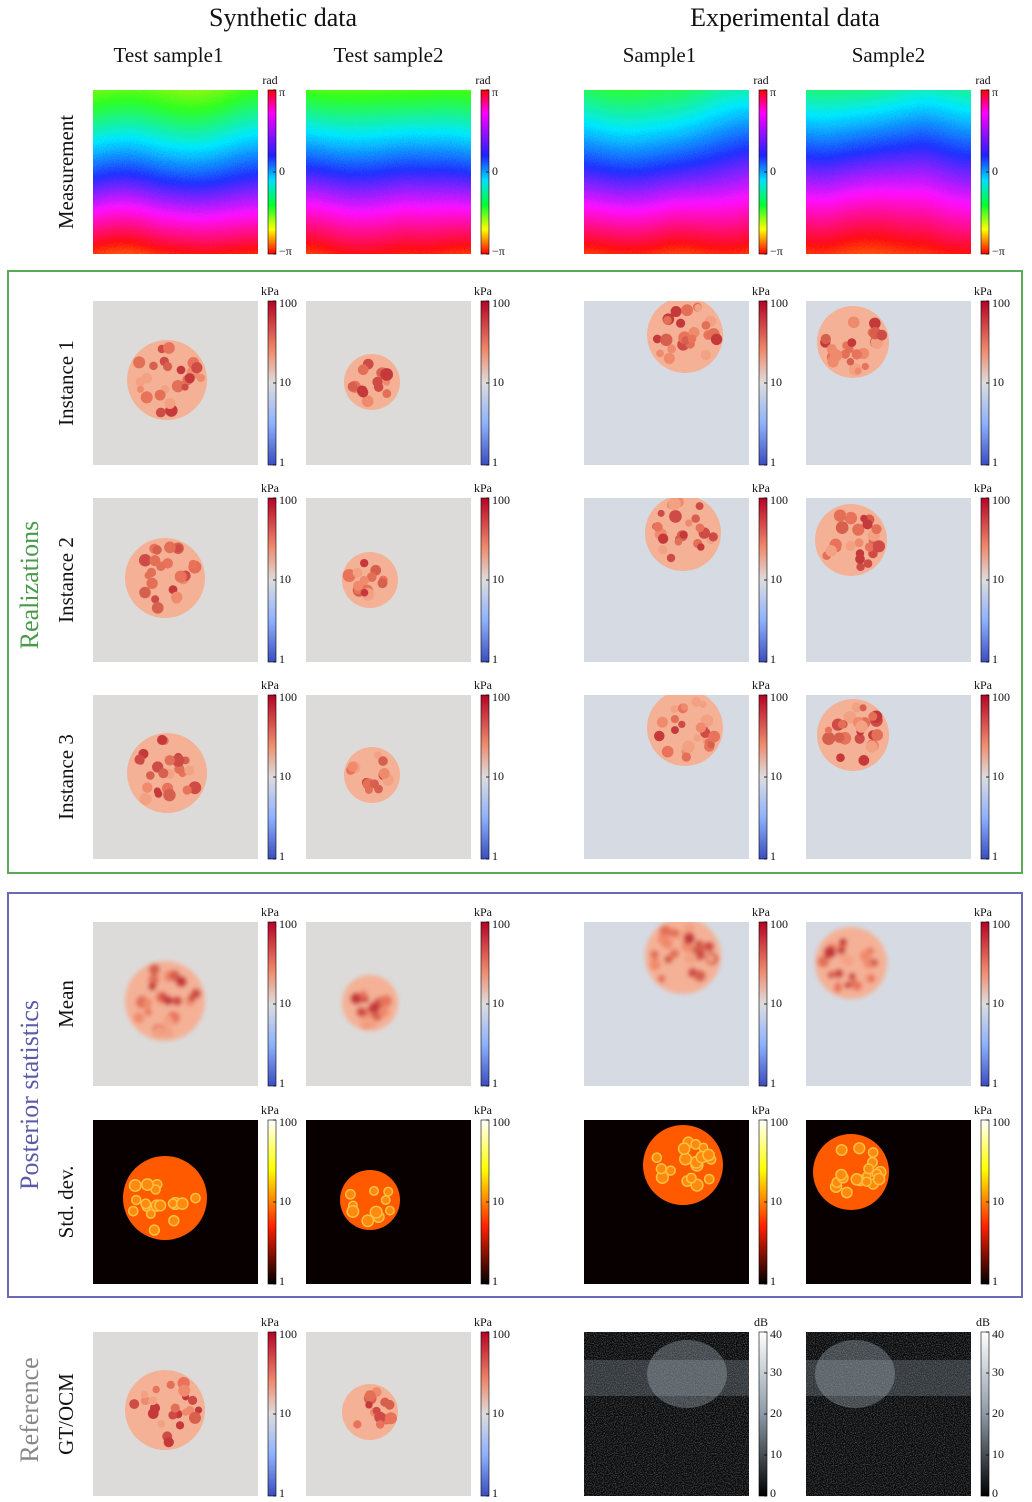 This screenshot has width=1032, height=1502. I want to click on tissue-band, so click(666, 1378).